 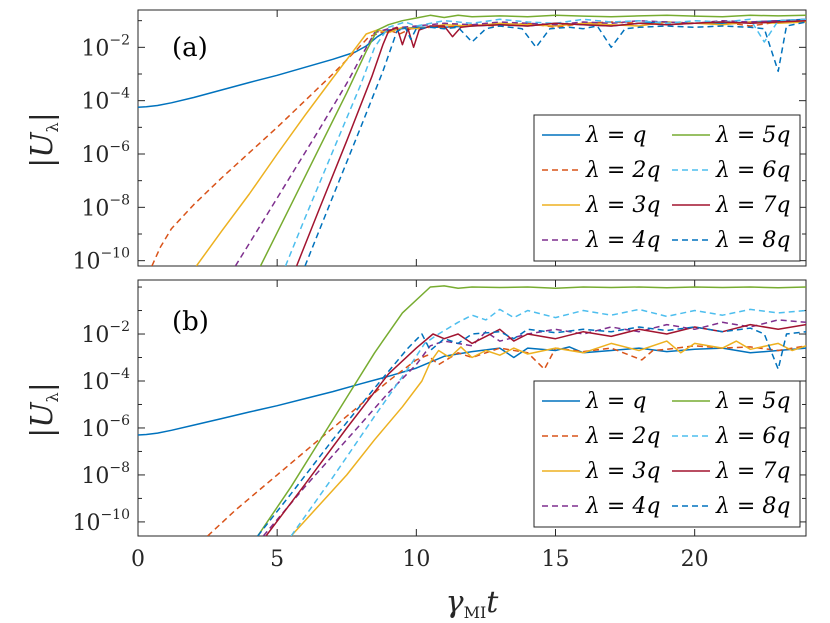 What do you see at coordinates (556, 559) in the screenshot?
I see `x-tick-label: 15` at bounding box center [556, 559].